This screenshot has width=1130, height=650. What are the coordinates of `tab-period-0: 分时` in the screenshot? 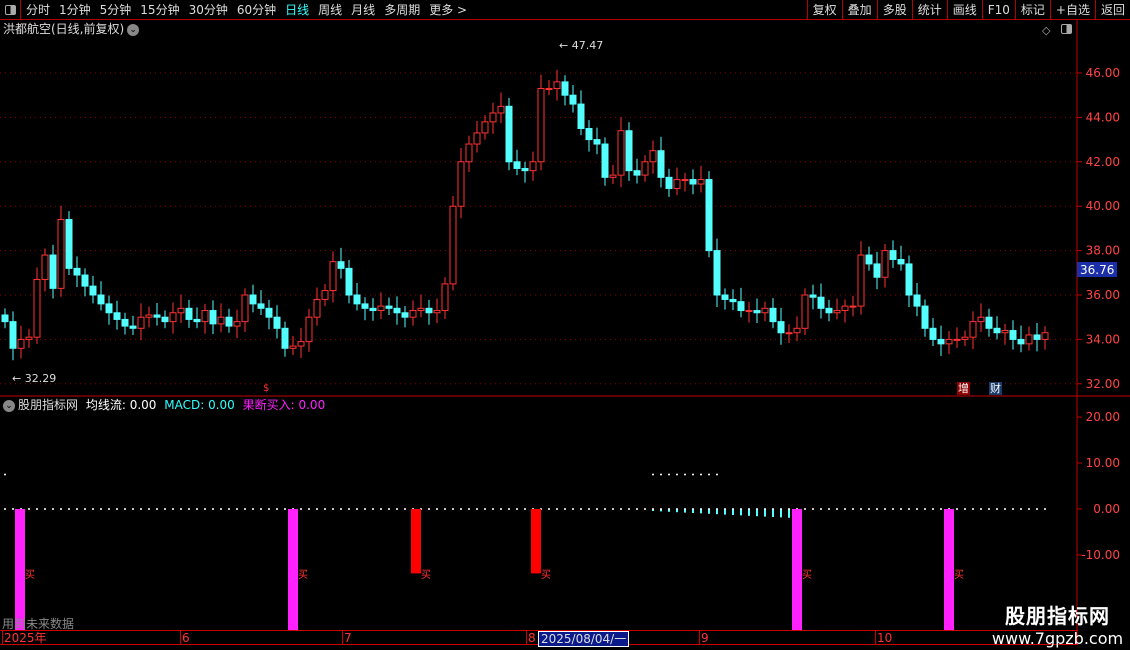 It's located at (38, 10).